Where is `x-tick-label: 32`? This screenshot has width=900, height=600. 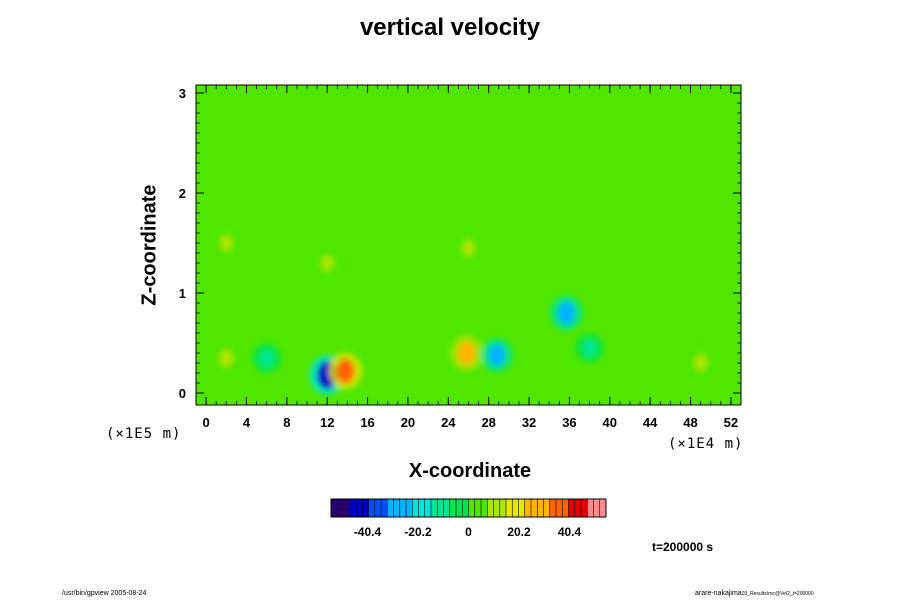 x-tick-label: 32 is located at coordinates (529, 422).